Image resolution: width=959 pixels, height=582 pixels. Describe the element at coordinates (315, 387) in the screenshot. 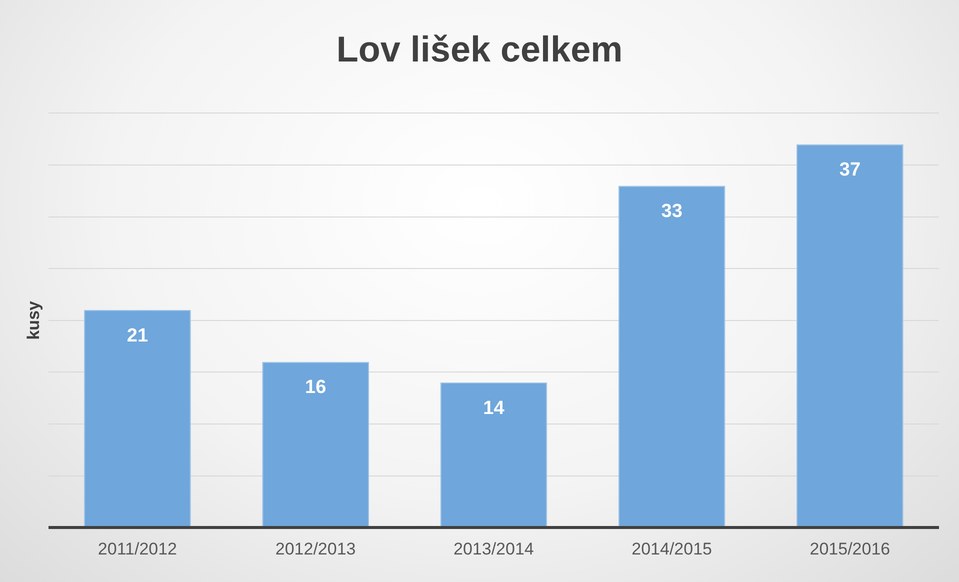

I see `data-label: 16` at that location.